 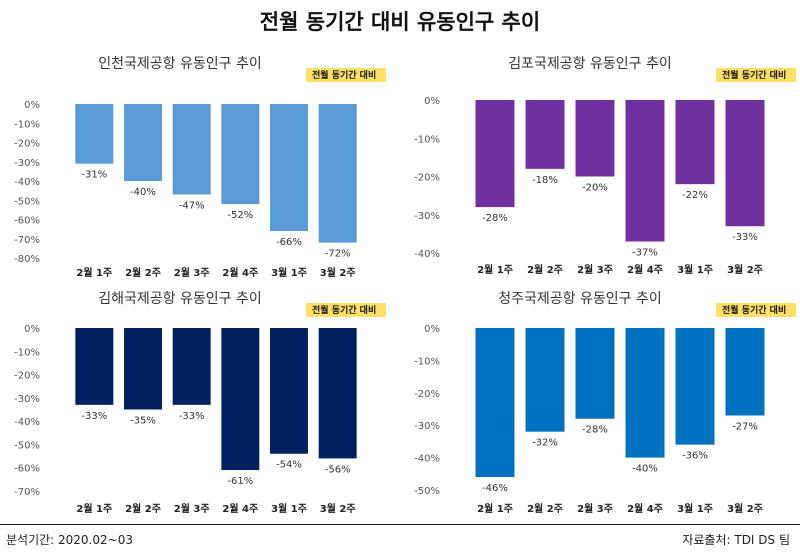 I want to click on y-tick-label: -70%, so click(x=27, y=492).